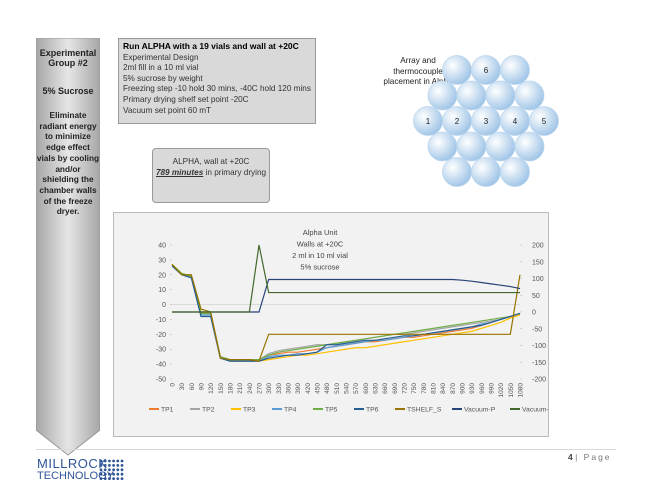  What do you see at coordinates (186, 99) in the screenshot?
I see `design-line: Primary drying shelf set point -20C` at bounding box center [186, 99].